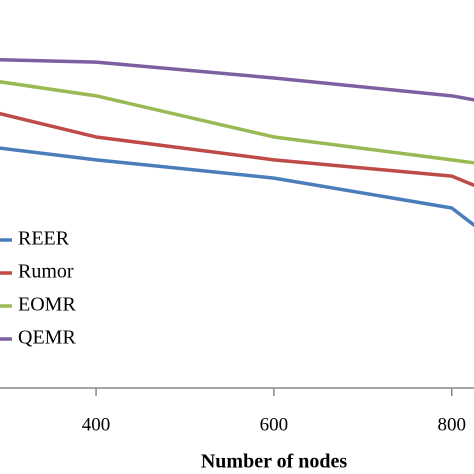  Describe the element at coordinates (237, 80) in the screenshot. I see `data-line` at that location.